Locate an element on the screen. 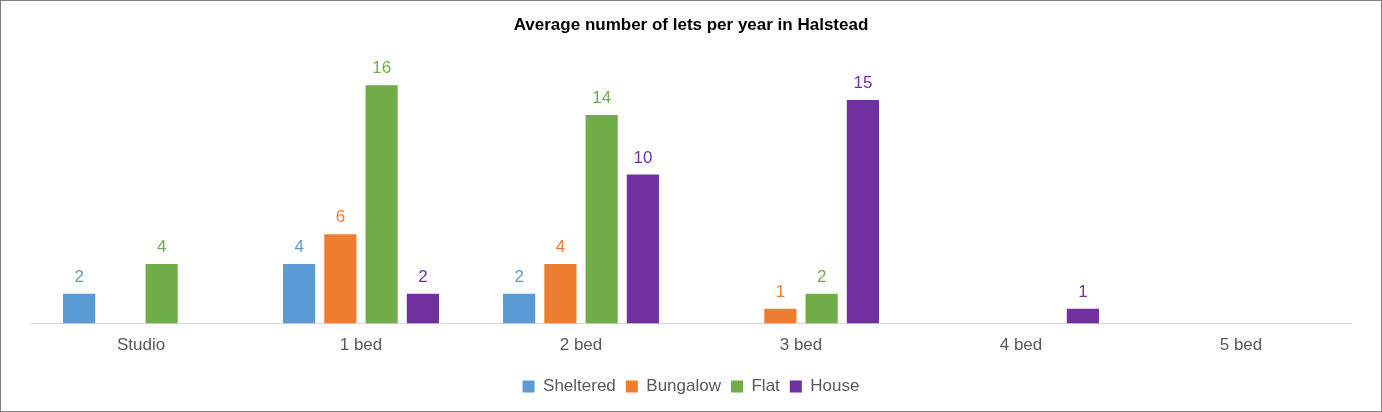  x-tick-label: Studio is located at coordinates (141, 345).